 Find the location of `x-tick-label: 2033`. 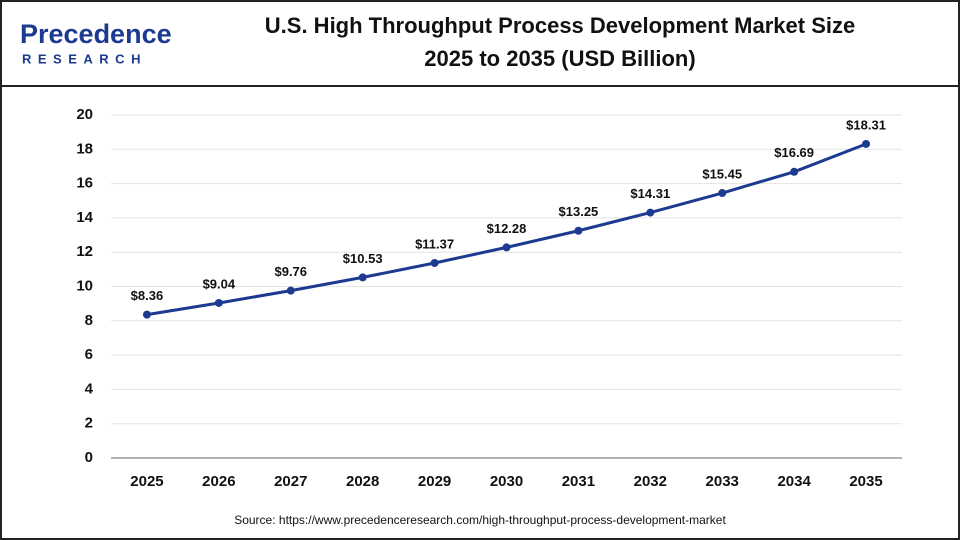

x-tick-label: 2033 is located at coordinates (722, 481).